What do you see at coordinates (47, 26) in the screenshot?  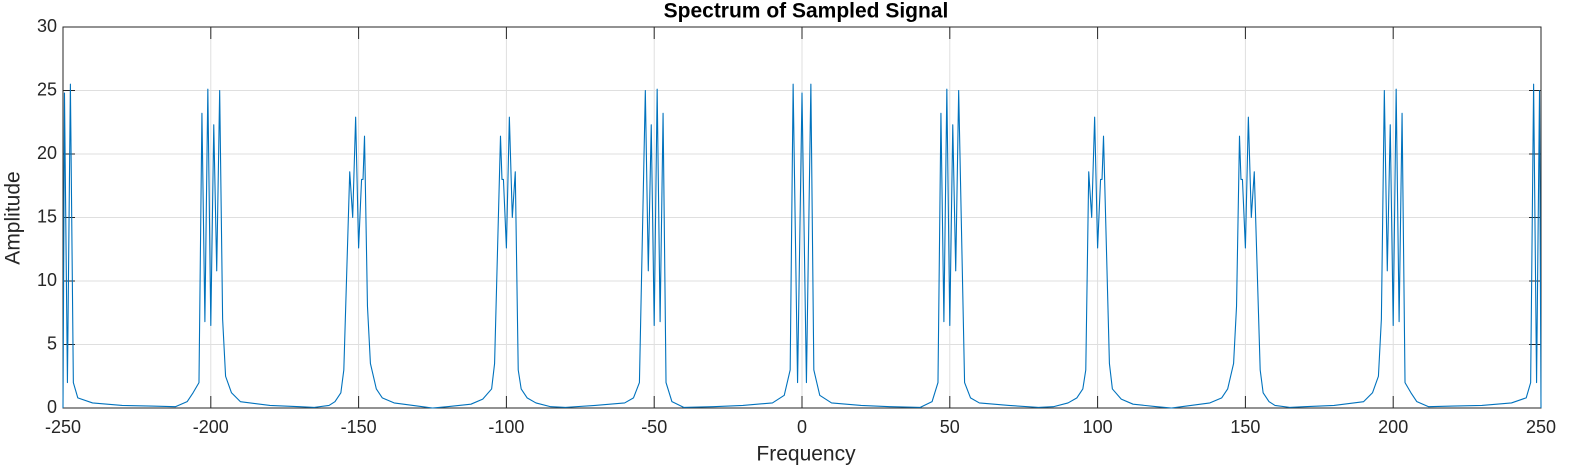 I see `y-tick-label: 30` at bounding box center [47, 26].